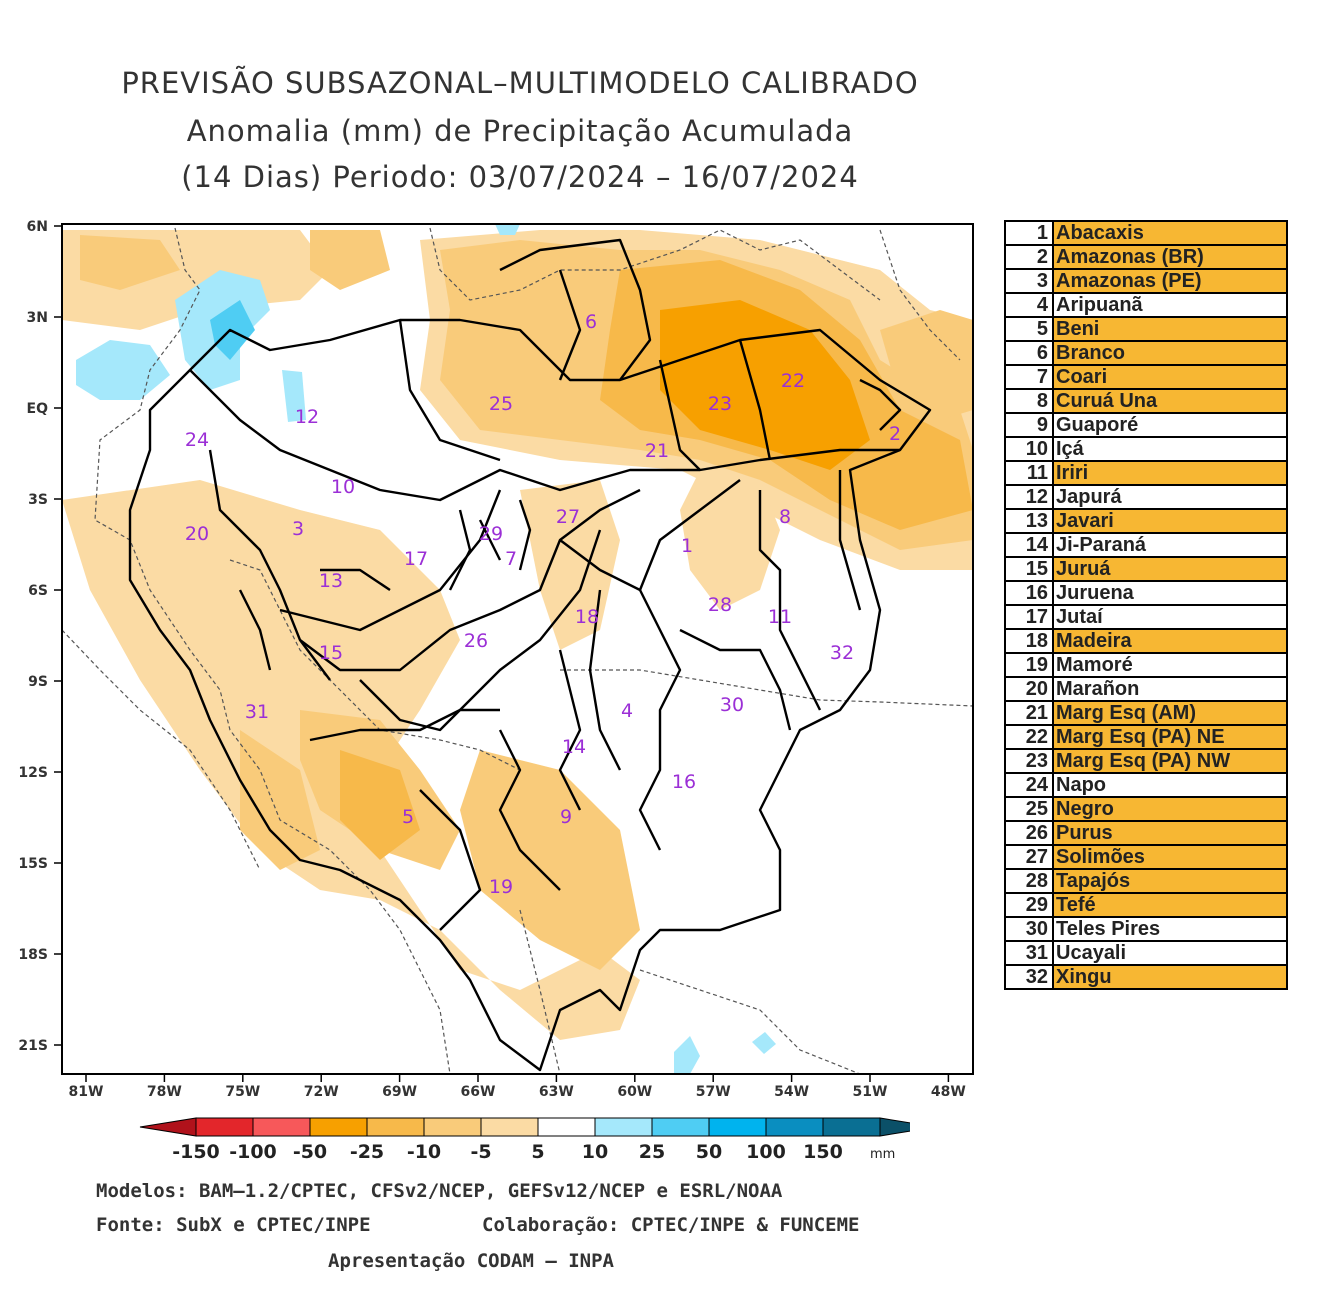 The height and width of the screenshot is (1297, 1333). What do you see at coordinates (242, 1092) in the screenshot?
I see `lon-label: 75W` at bounding box center [242, 1092].